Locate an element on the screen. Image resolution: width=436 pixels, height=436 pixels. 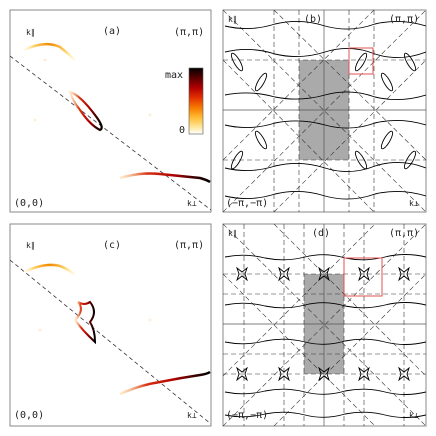
panel-c-pocket is located at coordinates (85, 322).